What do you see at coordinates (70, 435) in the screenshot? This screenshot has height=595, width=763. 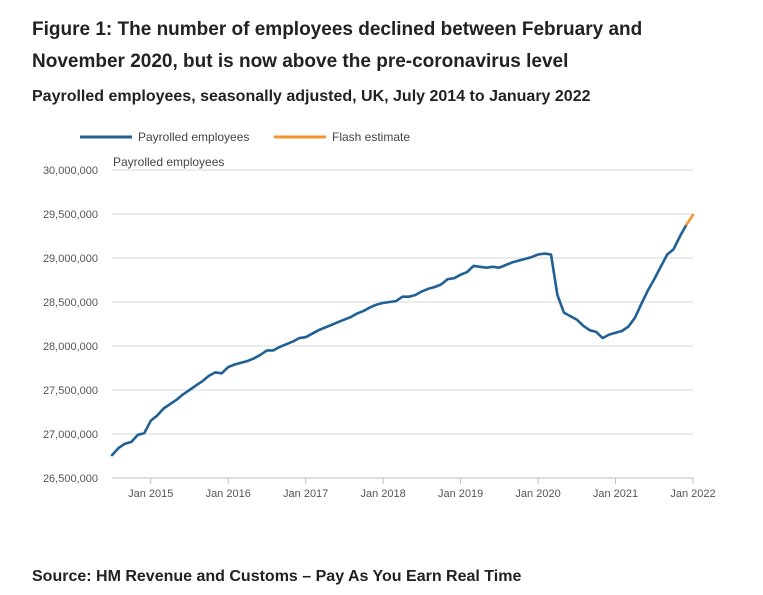 I see `y-tick-label: 27,000,000` at bounding box center [70, 435].